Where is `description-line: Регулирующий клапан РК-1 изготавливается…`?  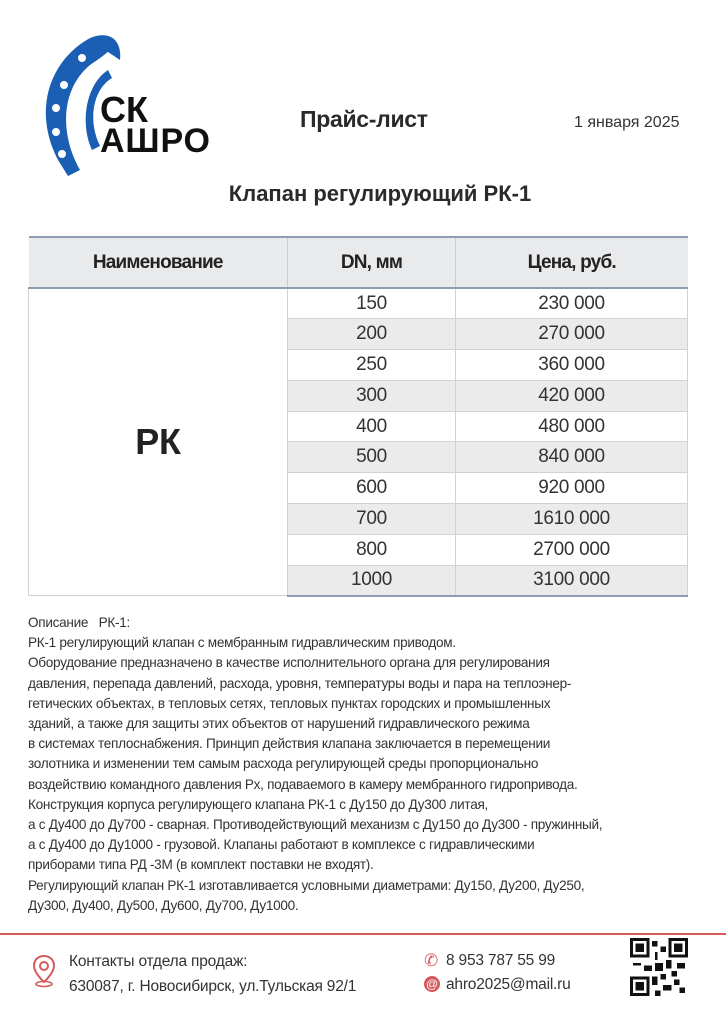
description-line: Регулирующий клапан РК-1 изготавливается… is located at coordinates (306, 885).